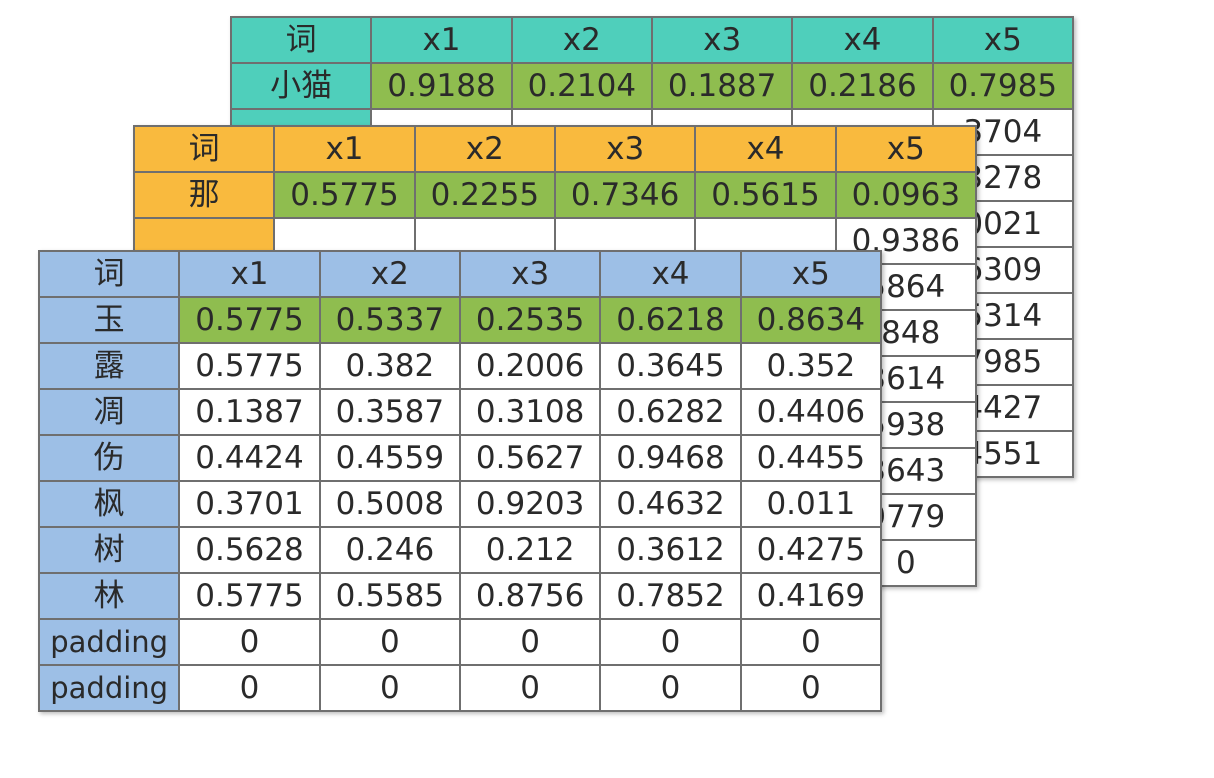  I want to click on value-cell: 0.246, so click(389, 550).